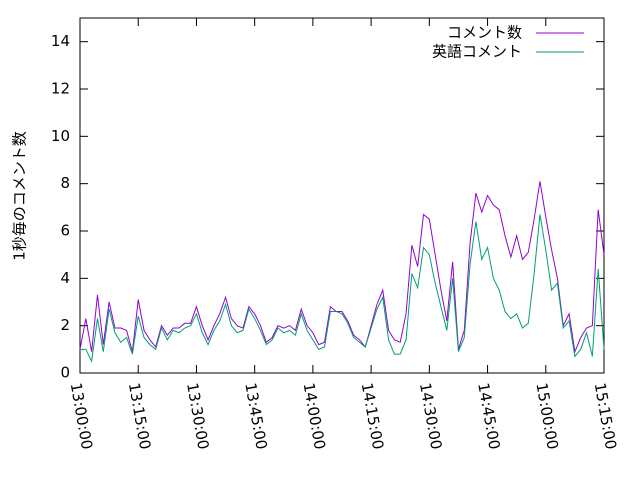  Describe the element at coordinates (65, 231) in the screenshot. I see `y-tick-label: 6` at that location.